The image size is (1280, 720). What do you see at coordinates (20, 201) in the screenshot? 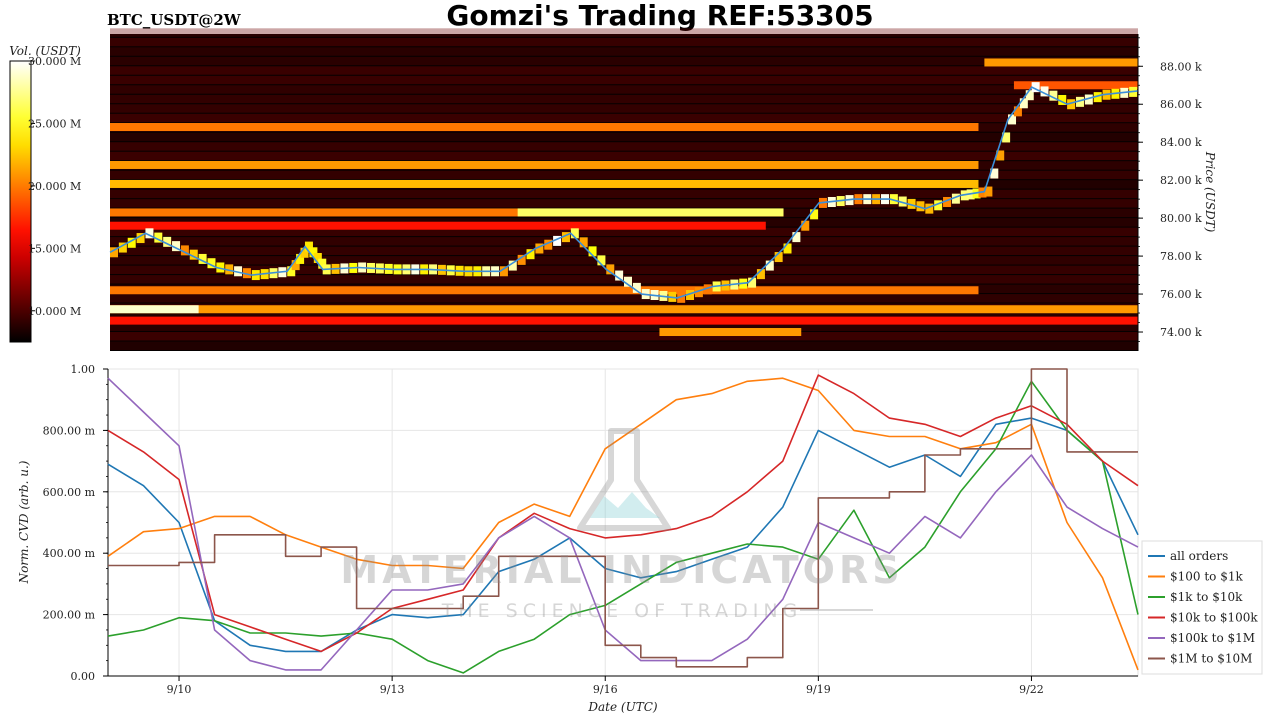
I see `colorbar-gradient` at bounding box center [20, 201].